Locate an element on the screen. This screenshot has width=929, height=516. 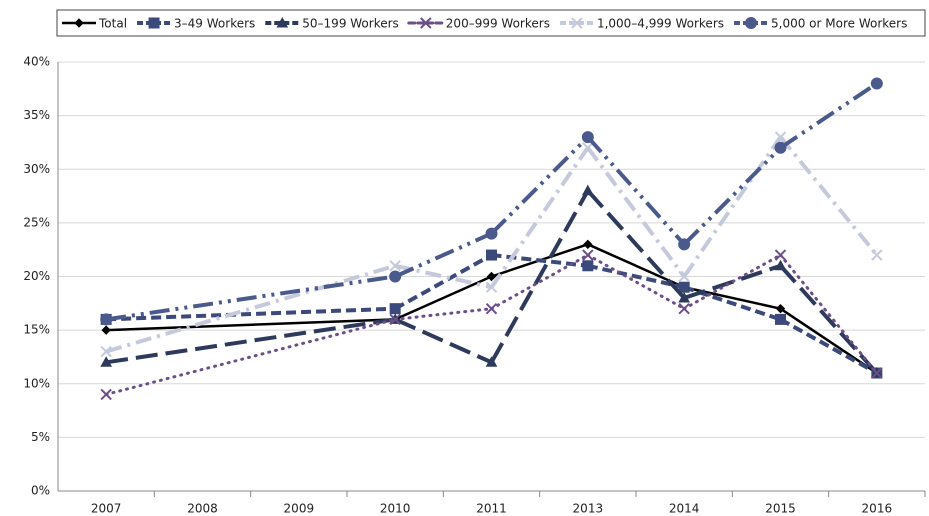
y-tick-label: 25% is located at coordinates (36, 222).